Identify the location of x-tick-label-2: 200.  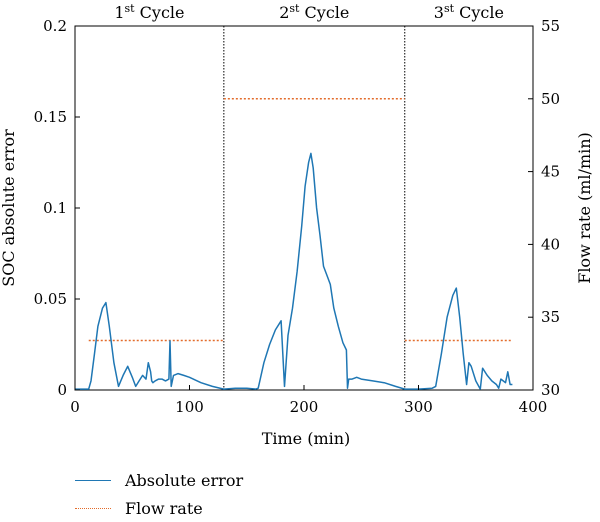
(304, 407).